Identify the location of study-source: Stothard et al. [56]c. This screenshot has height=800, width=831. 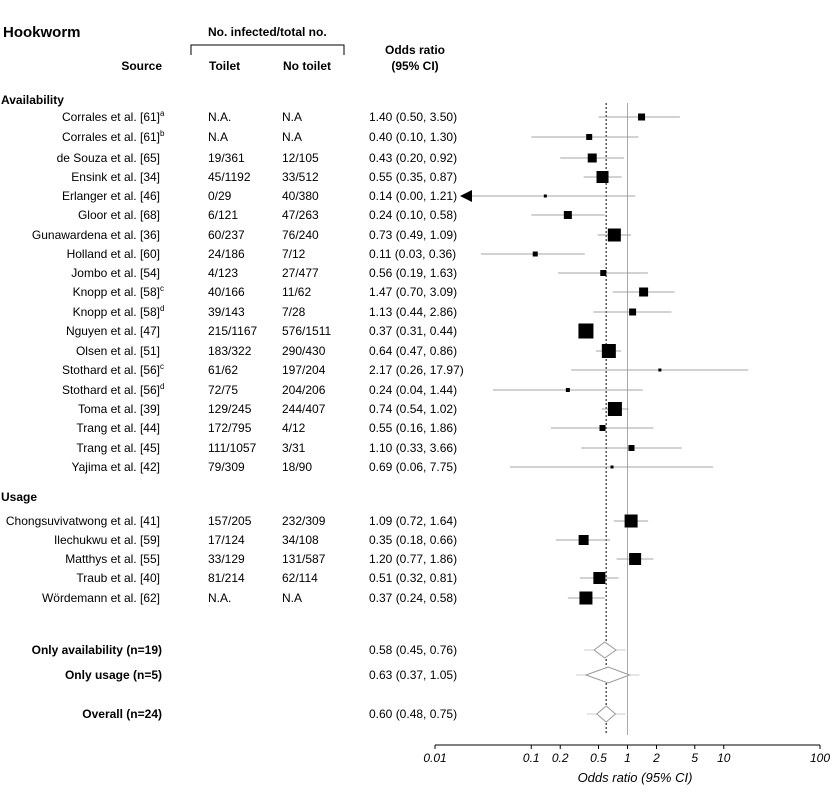
(112, 370).